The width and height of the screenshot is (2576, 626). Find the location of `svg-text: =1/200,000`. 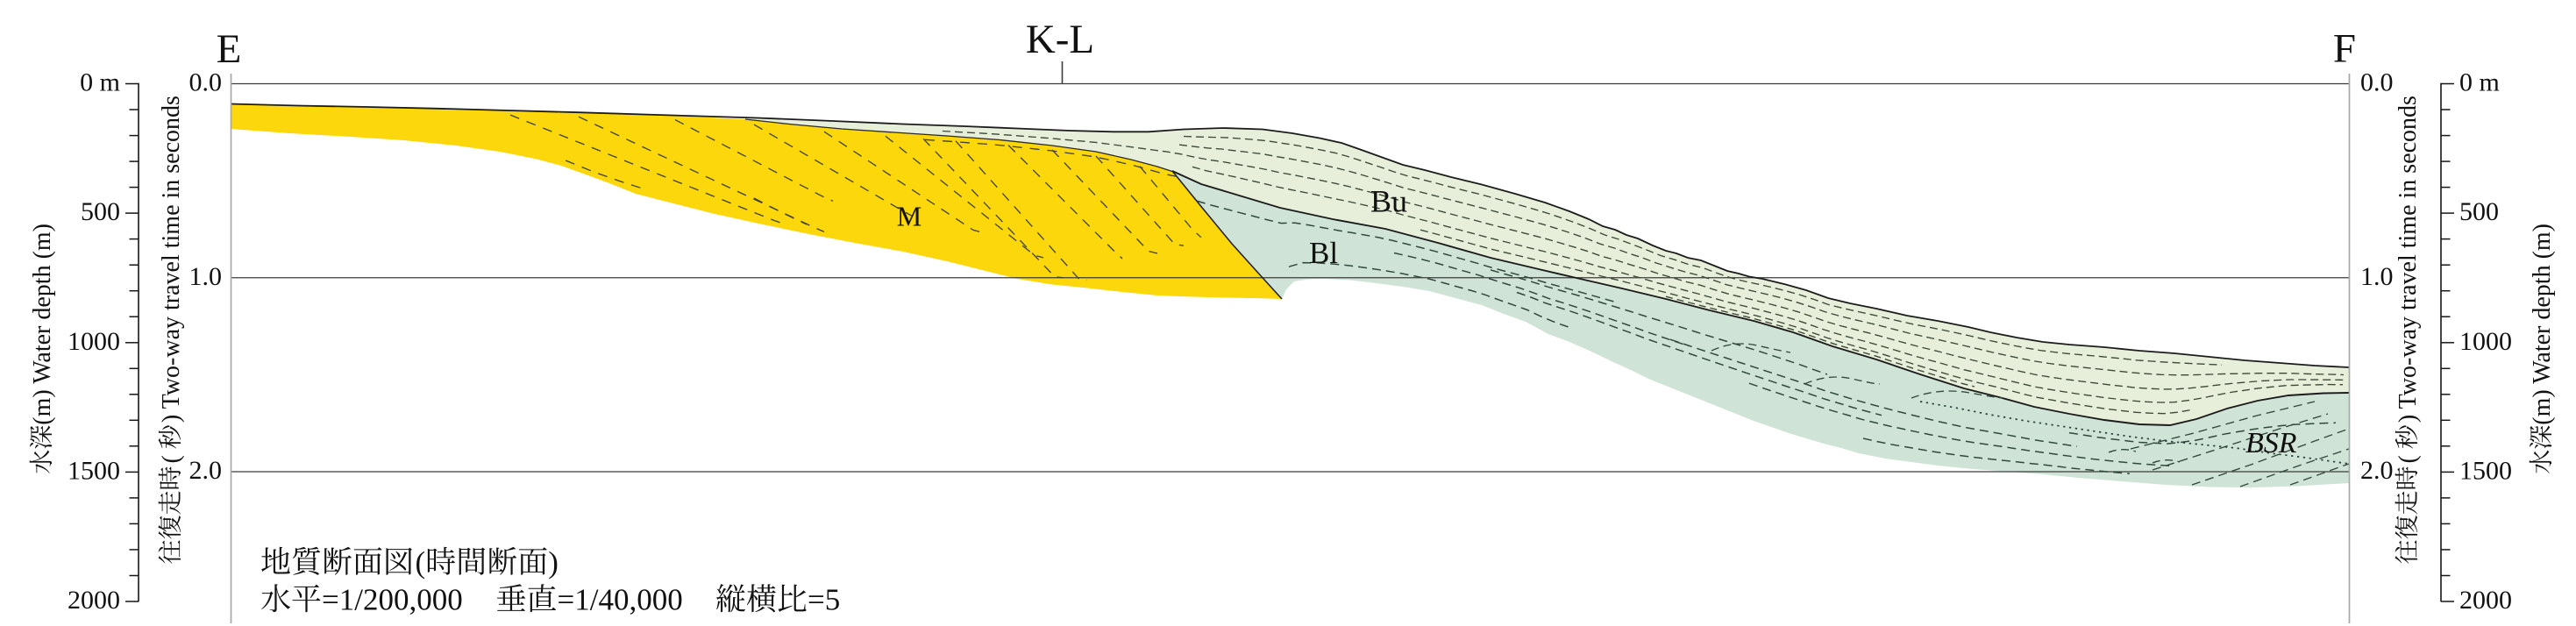

svg-text: =1/200,000 is located at coordinates (392, 600).